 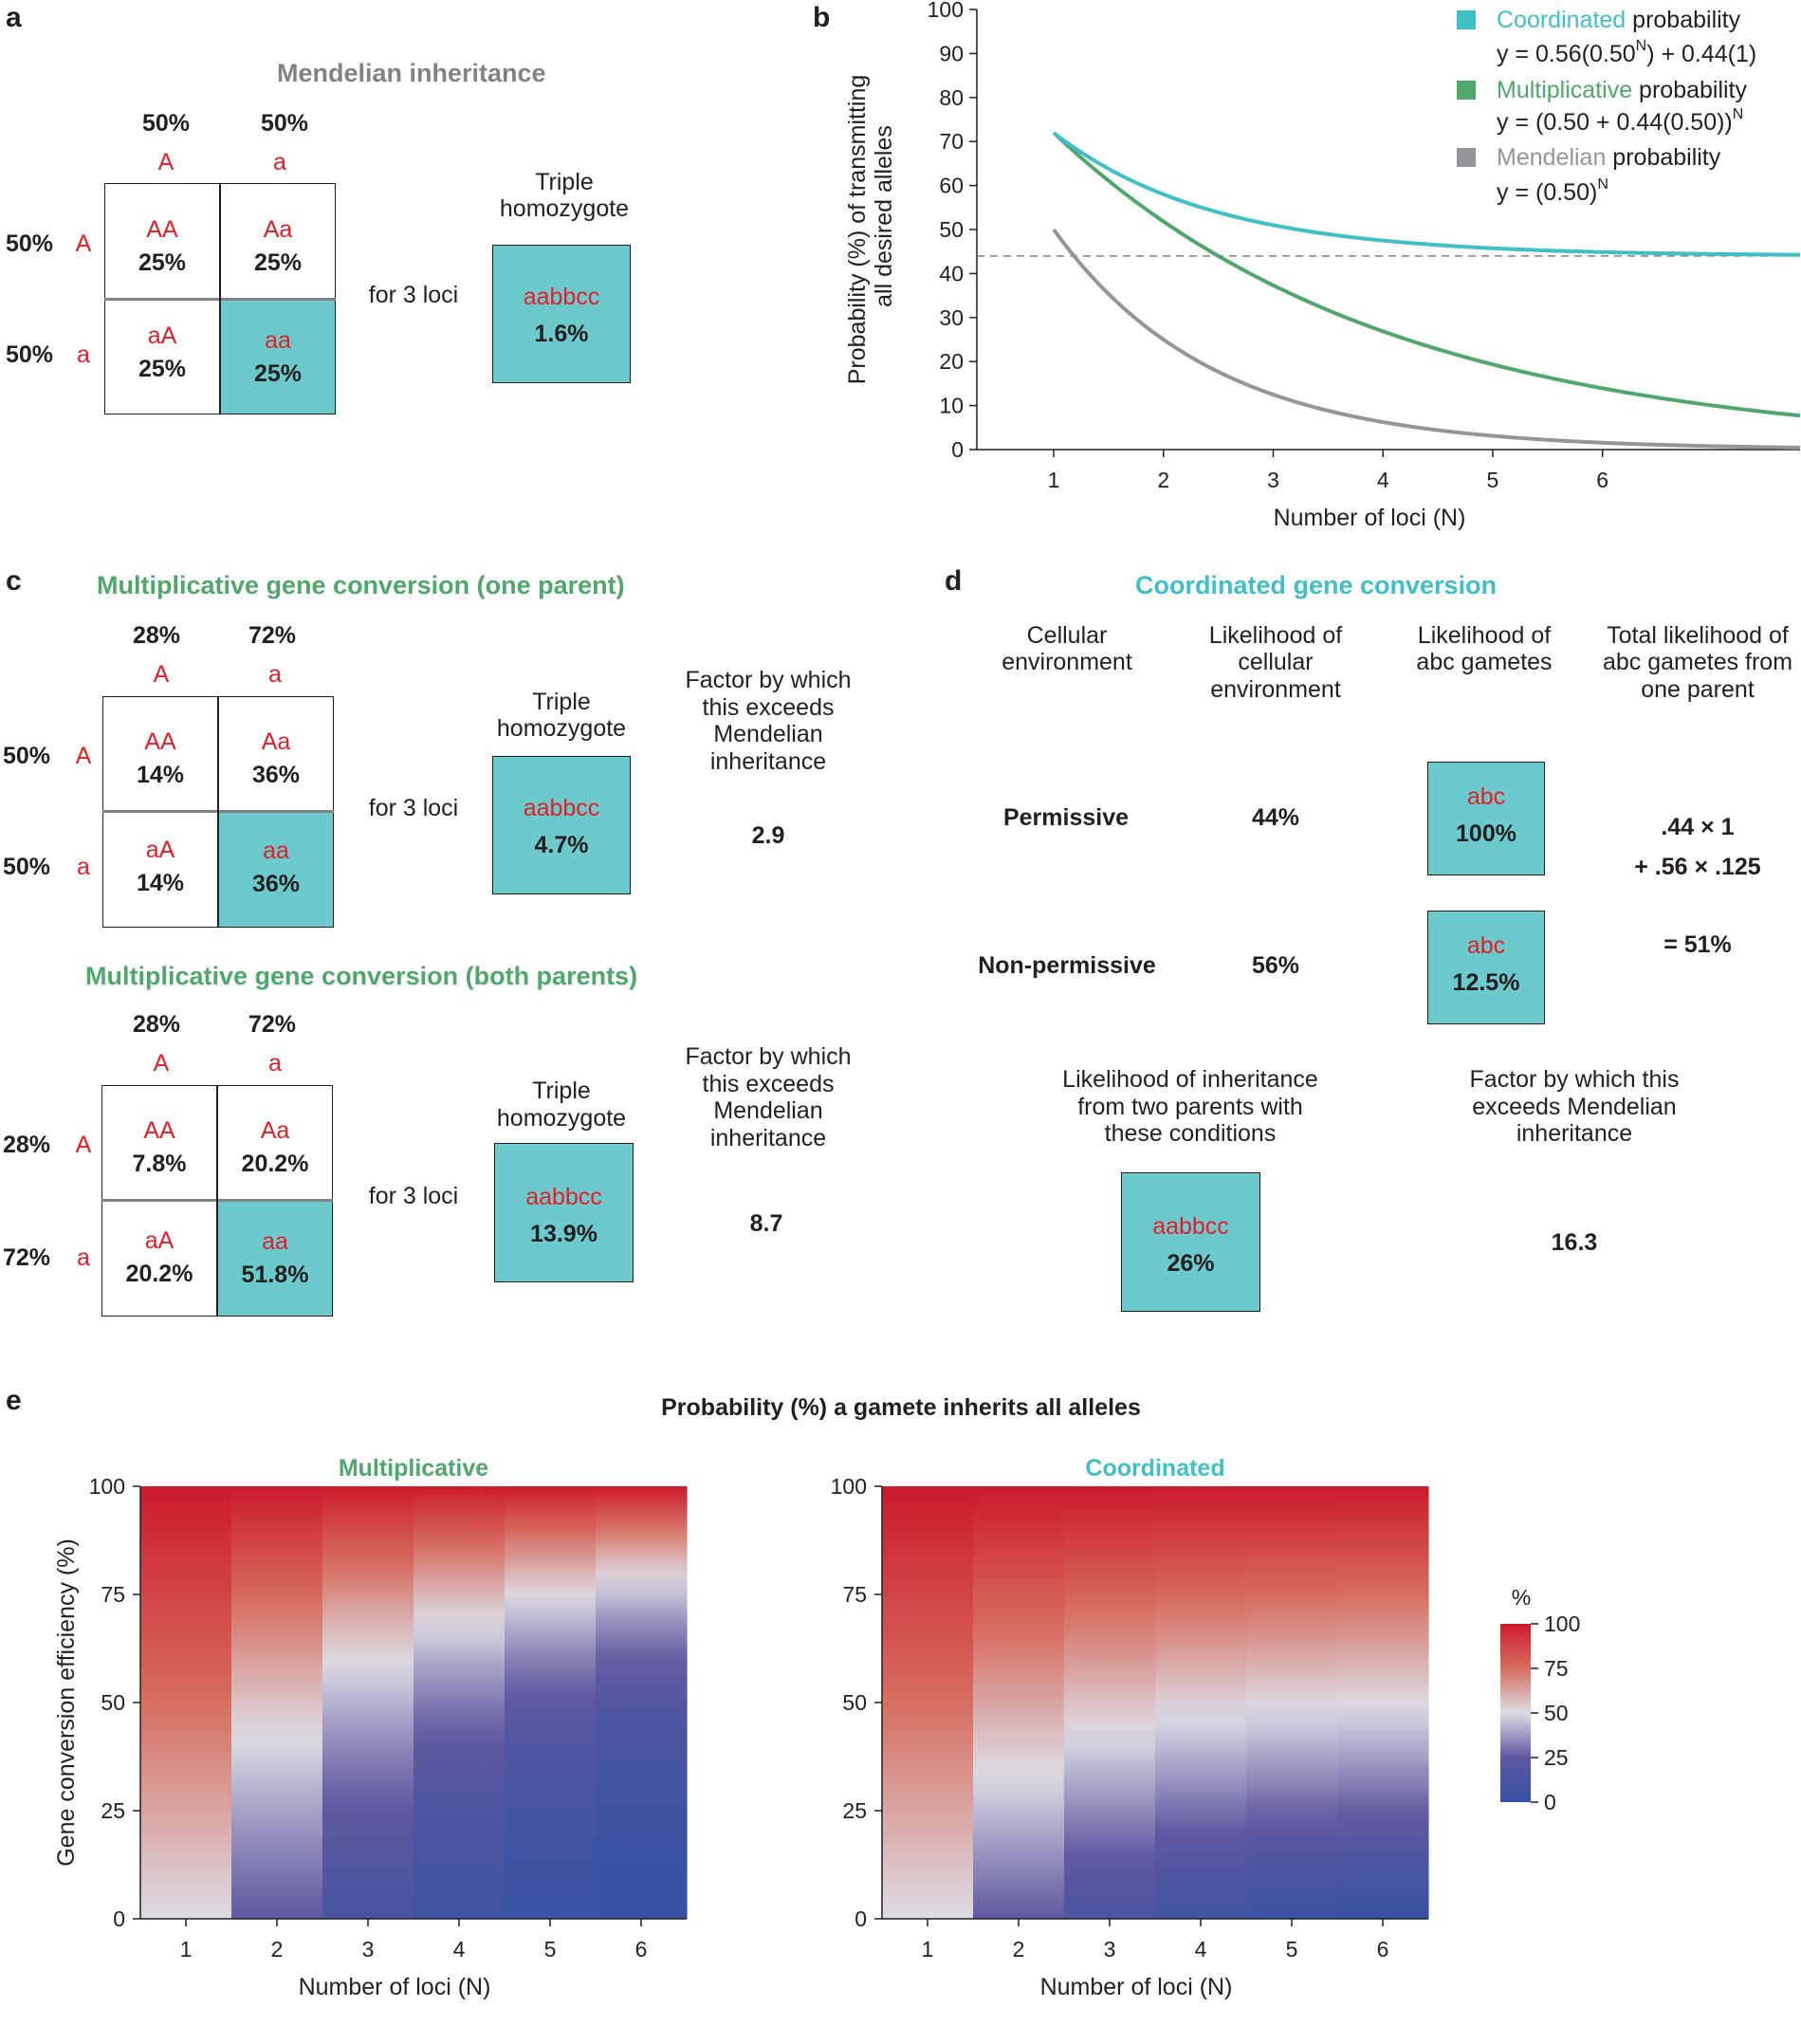 What do you see at coordinates (768, 1138) in the screenshot?
I see `c2-factor-4: inheritance` at bounding box center [768, 1138].